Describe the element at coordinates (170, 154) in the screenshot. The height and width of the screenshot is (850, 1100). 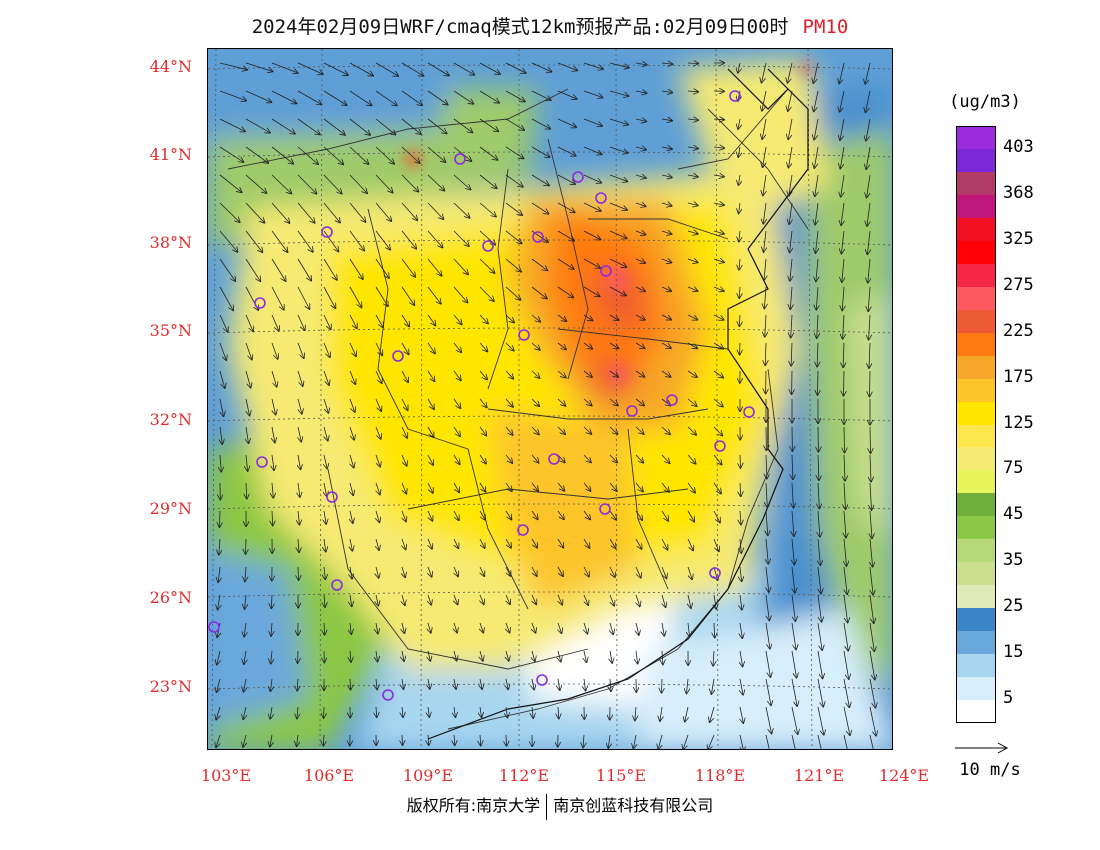
I see `lat-label-41n: 41°N` at that location.